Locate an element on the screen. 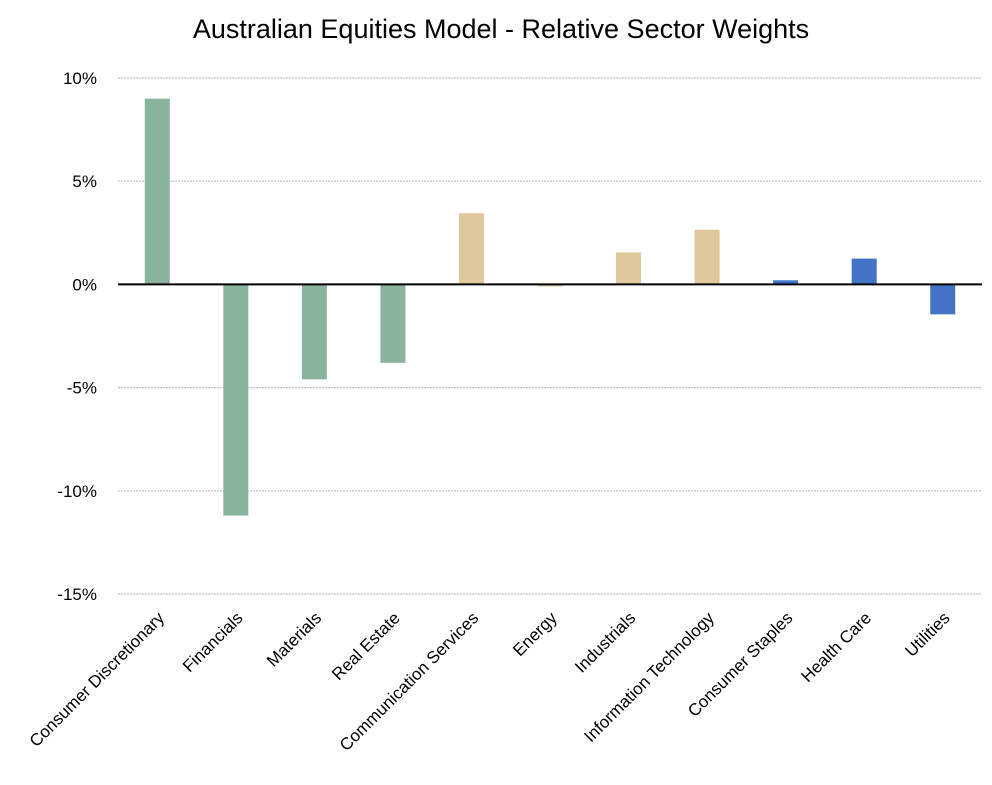 This screenshot has height=785, width=992. y-tick-label: 10% is located at coordinates (80, 78).